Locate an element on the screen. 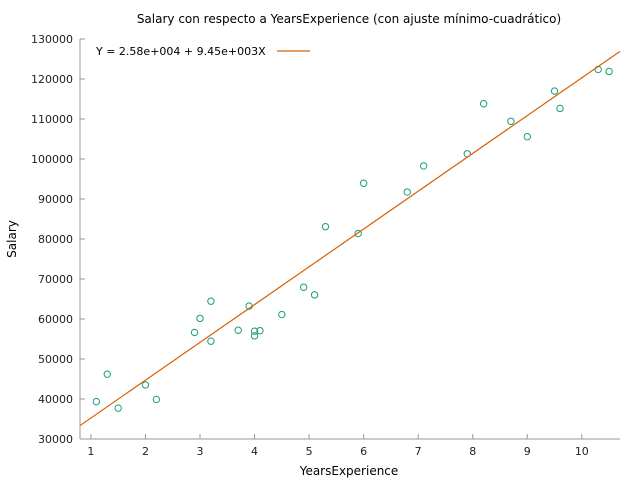  legend: Y = 2.58e+004 + 9.45e+003X is located at coordinates (202, 51).